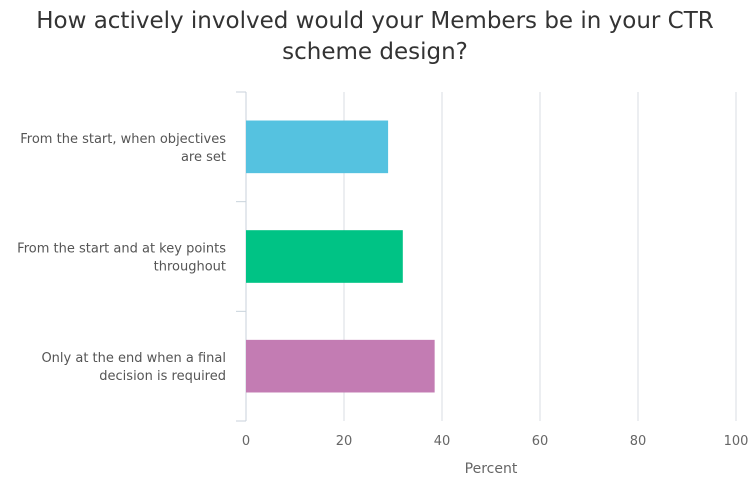  I want to click on category-label: From the start, when objectives, so click(123, 139).